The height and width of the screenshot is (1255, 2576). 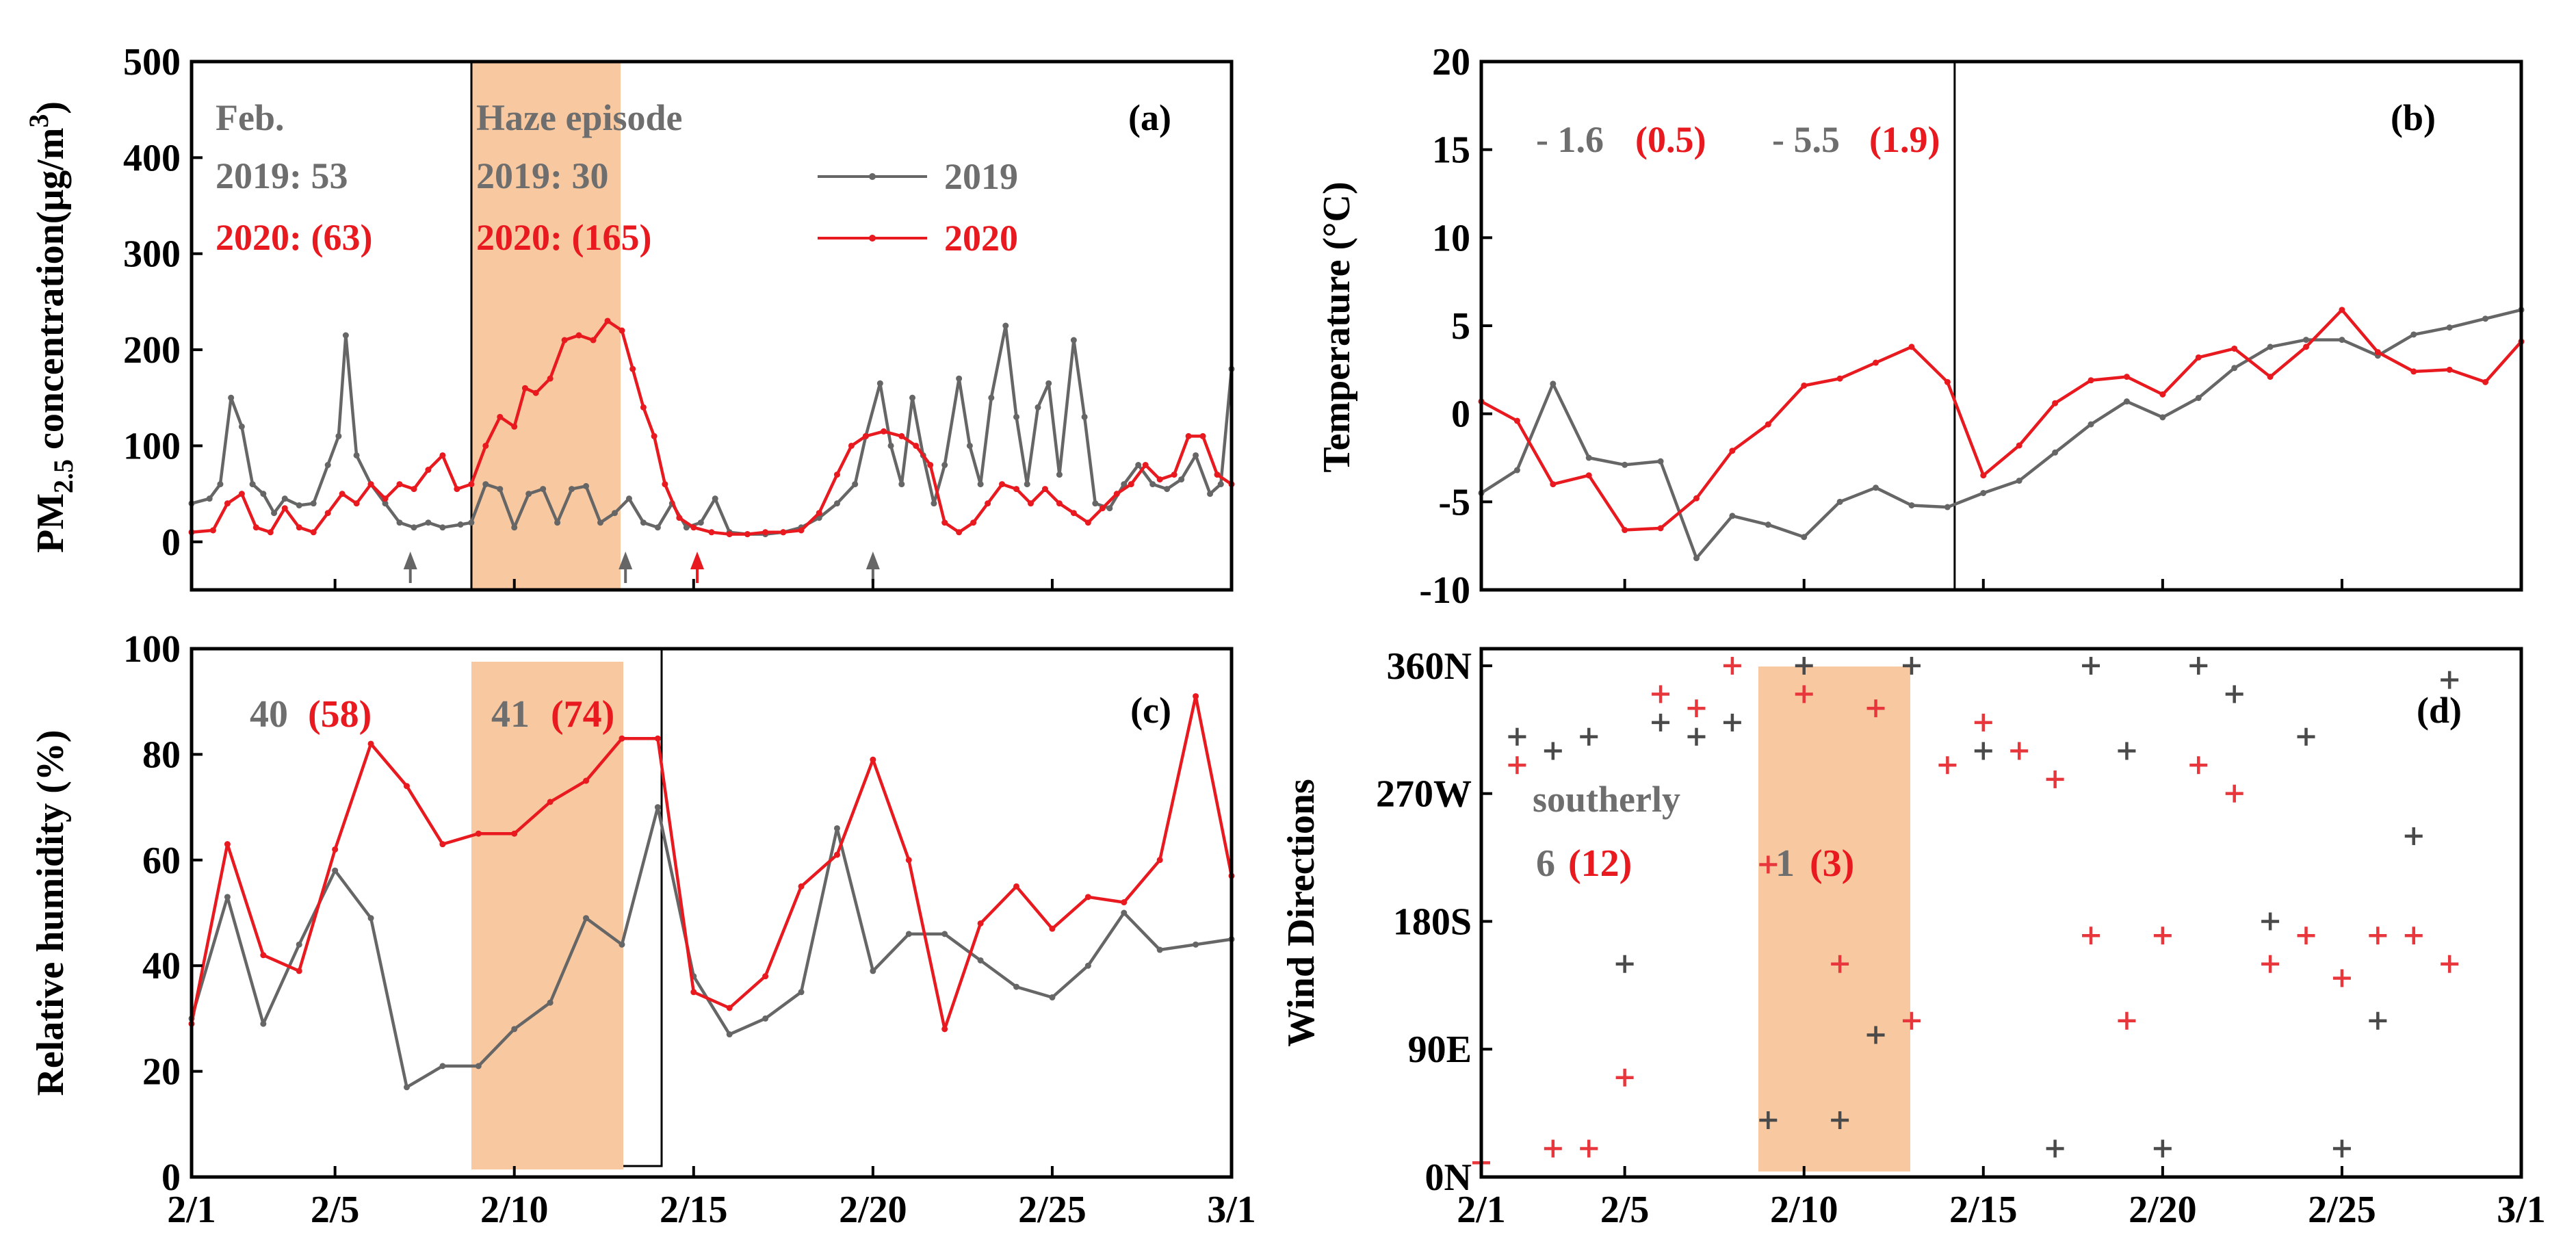 What do you see at coordinates (981, 176) in the screenshot?
I see `legend-2019-label: 2019` at bounding box center [981, 176].